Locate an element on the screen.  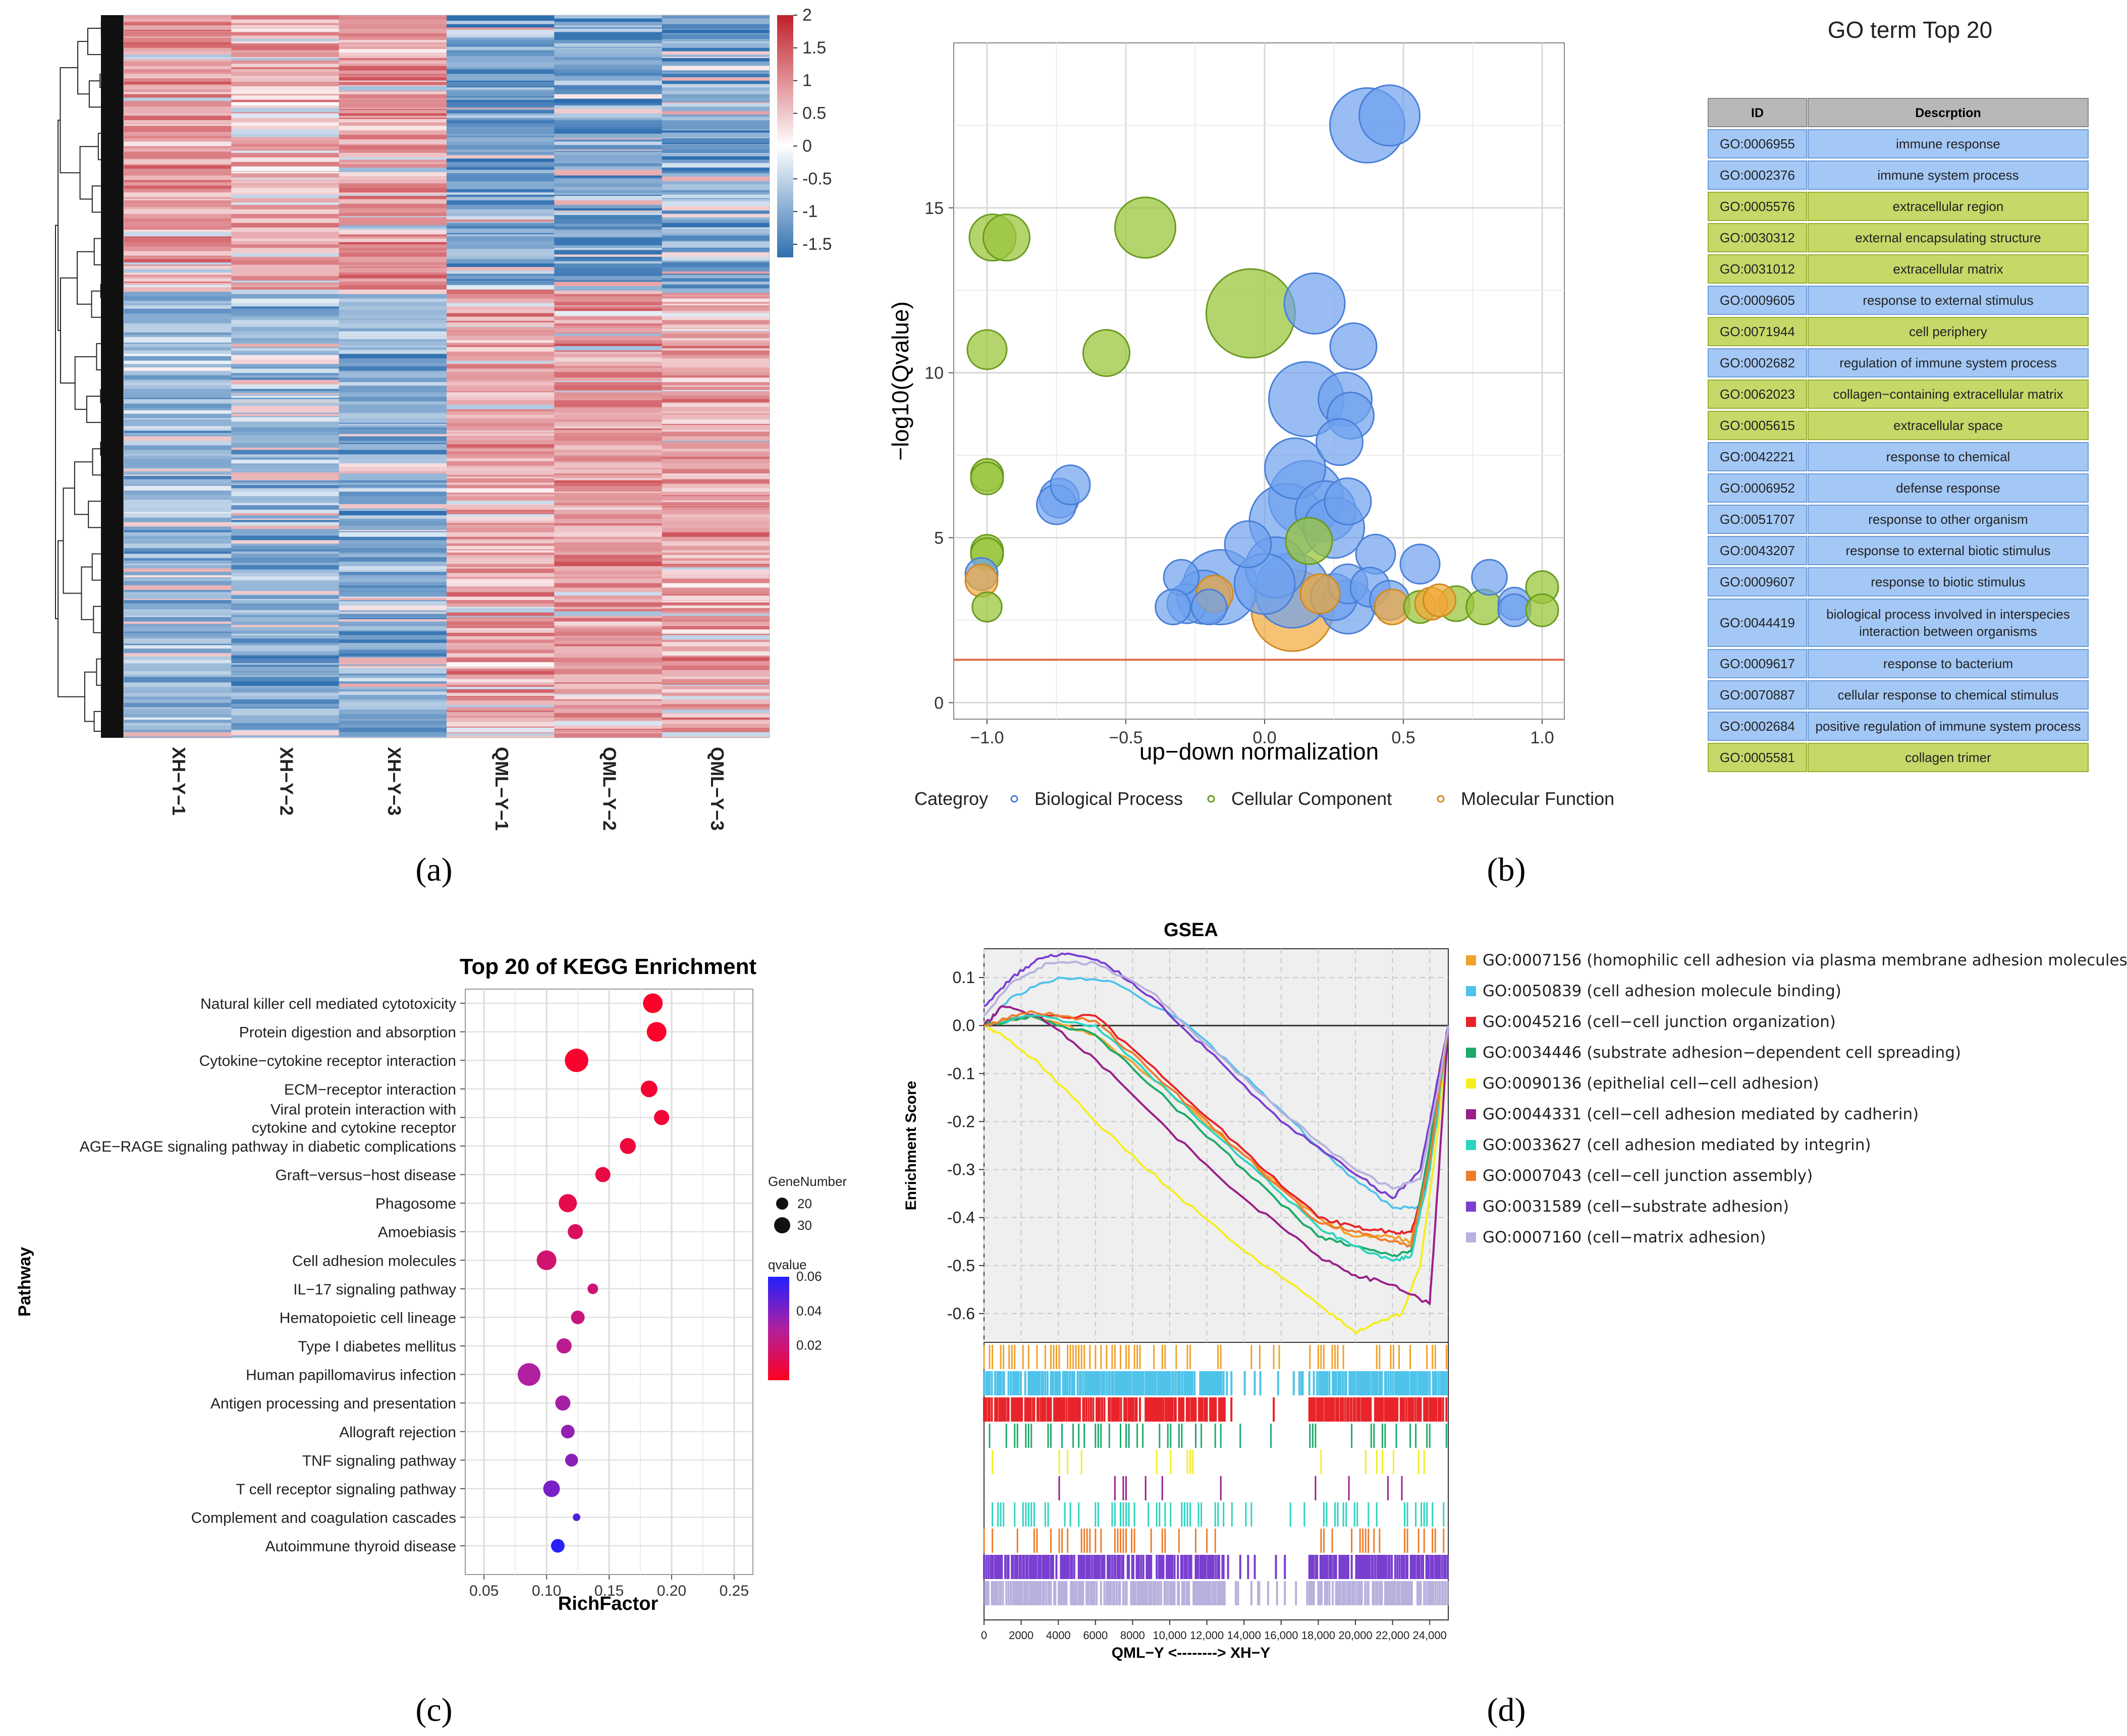
kegg-point is located at coordinates (568, 1432).